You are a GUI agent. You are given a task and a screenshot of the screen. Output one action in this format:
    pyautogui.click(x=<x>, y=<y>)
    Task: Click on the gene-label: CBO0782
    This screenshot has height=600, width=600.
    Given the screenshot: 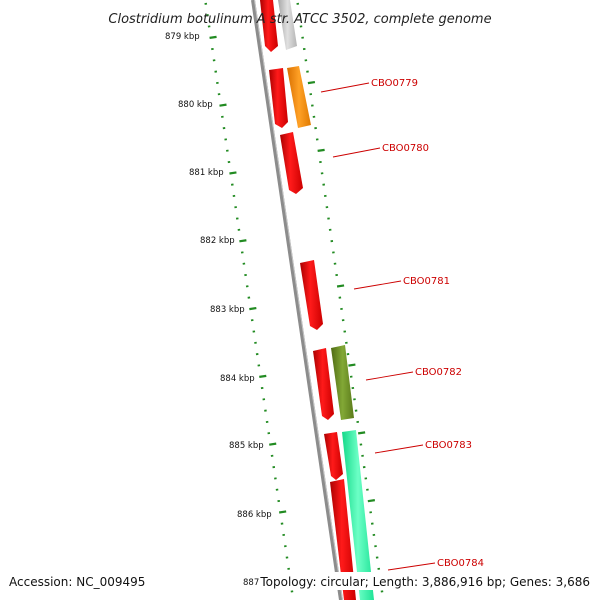 What is the action you would take?
    pyautogui.click(x=438, y=372)
    